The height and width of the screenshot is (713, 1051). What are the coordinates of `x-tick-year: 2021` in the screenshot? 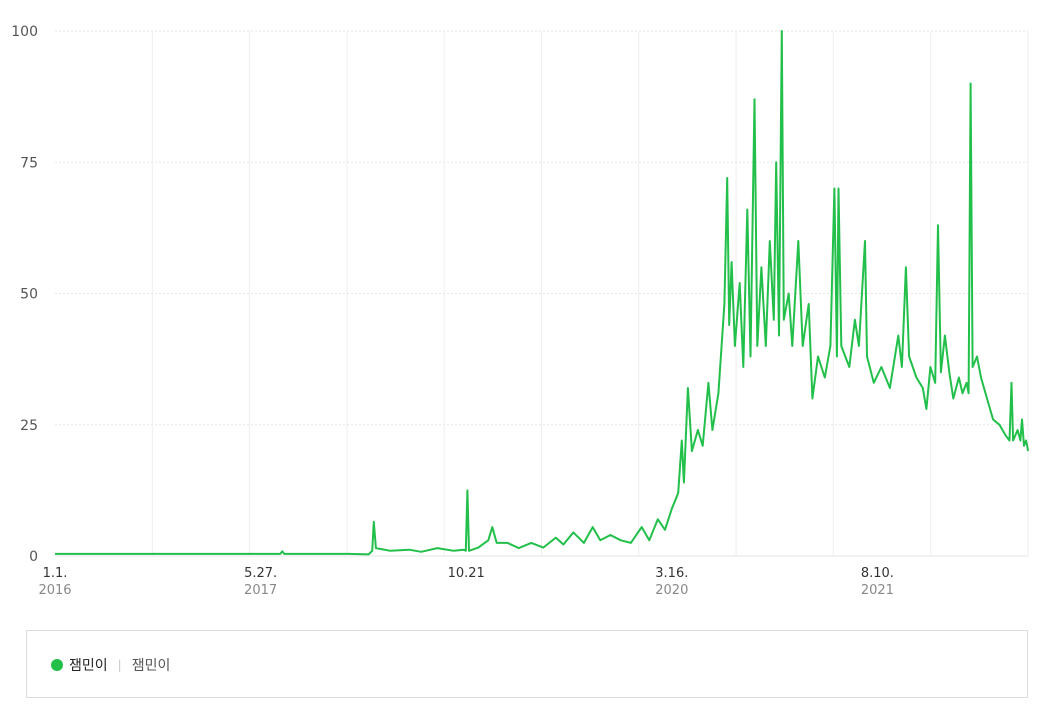 It's located at (877, 590).